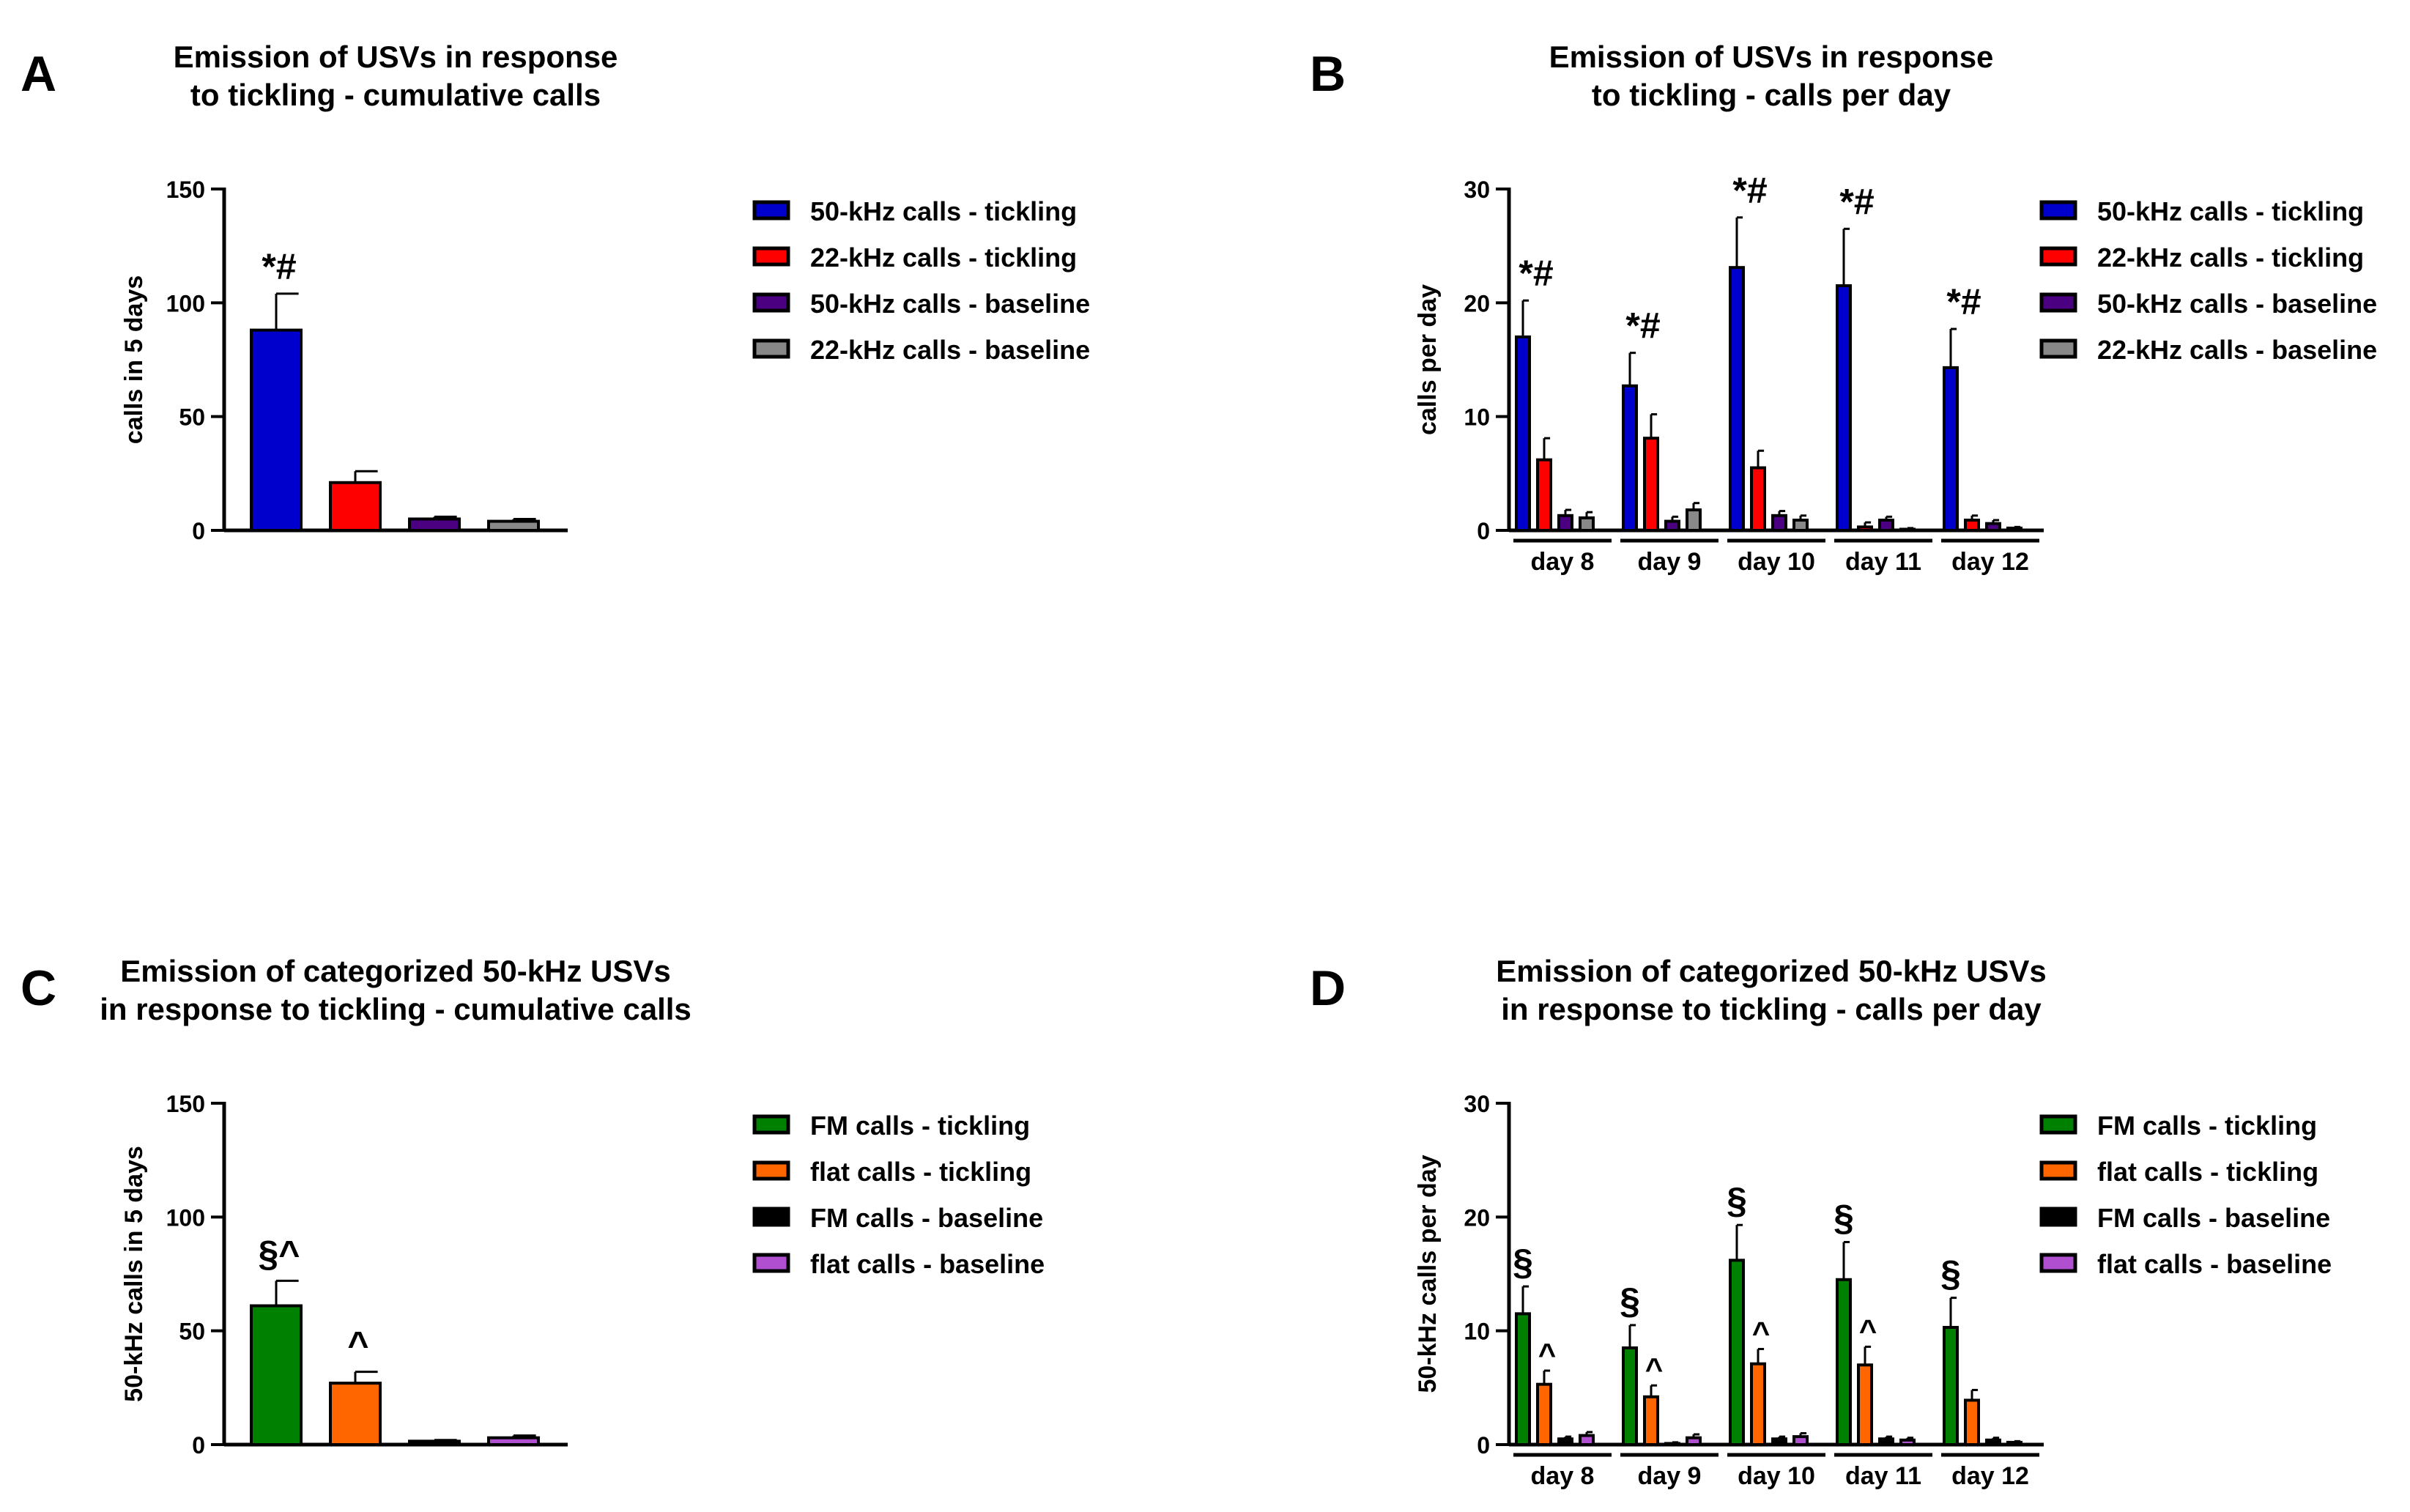  Describe the element at coordinates (1328, 988) in the screenshot. I see `panel-letter: D` at that location.